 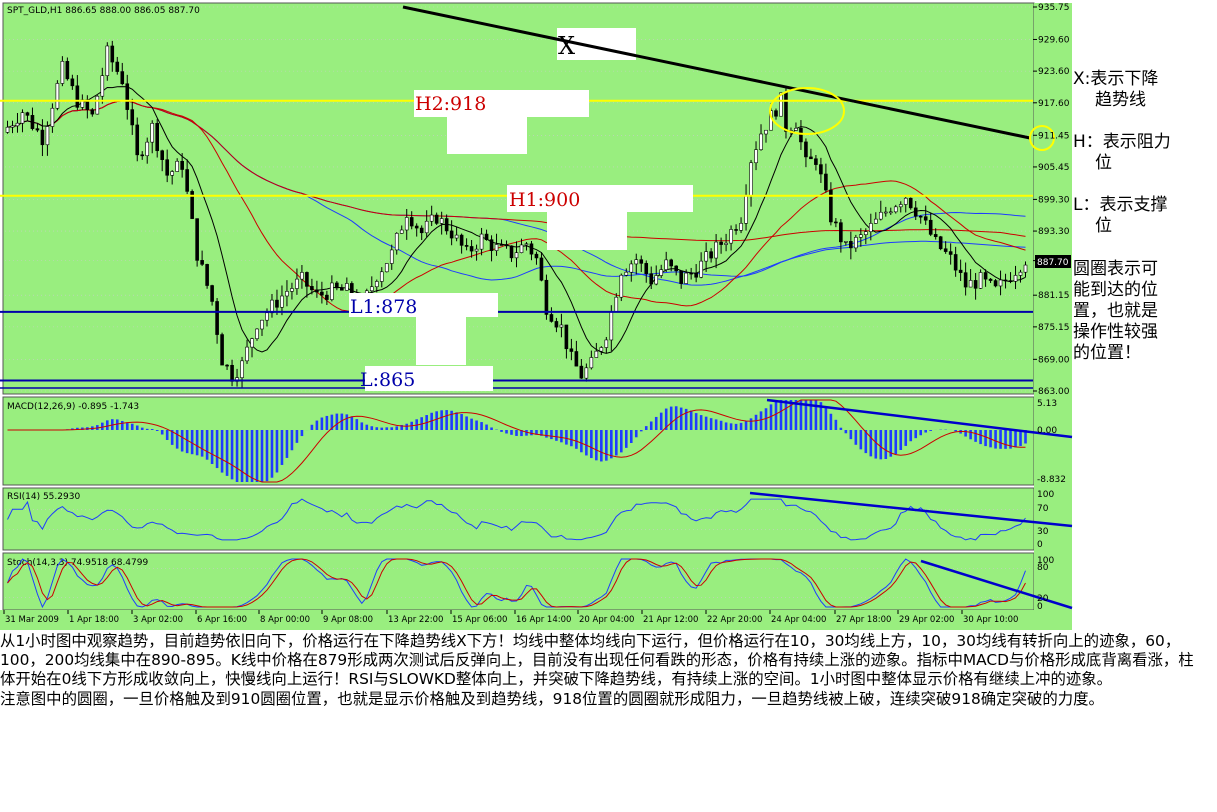 I want to click on stoch-tick-label: 0, so click(x=1040, y=607).